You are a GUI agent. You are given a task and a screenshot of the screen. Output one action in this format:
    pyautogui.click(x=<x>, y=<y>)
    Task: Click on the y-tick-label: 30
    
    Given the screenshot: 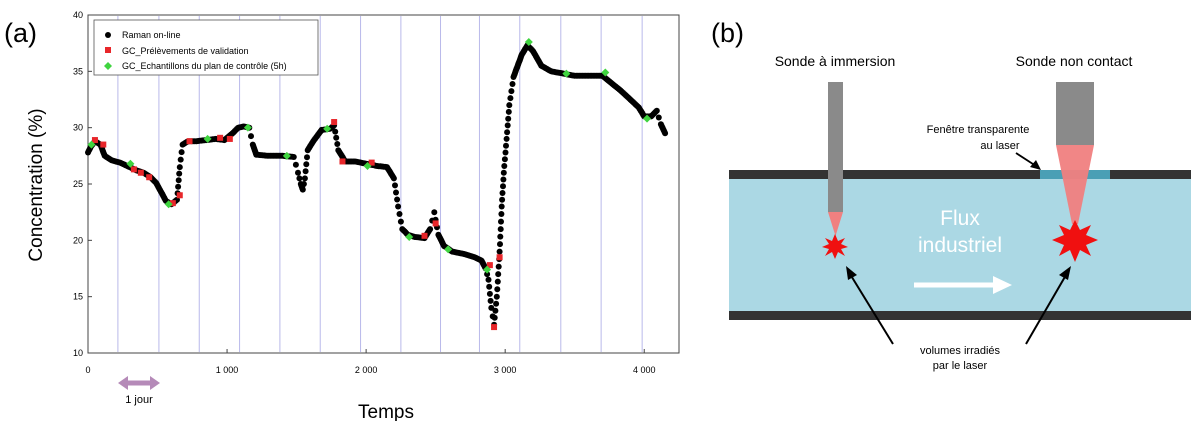 What is the action you would take?
    pyautogui.click(x=78, y=128)
    